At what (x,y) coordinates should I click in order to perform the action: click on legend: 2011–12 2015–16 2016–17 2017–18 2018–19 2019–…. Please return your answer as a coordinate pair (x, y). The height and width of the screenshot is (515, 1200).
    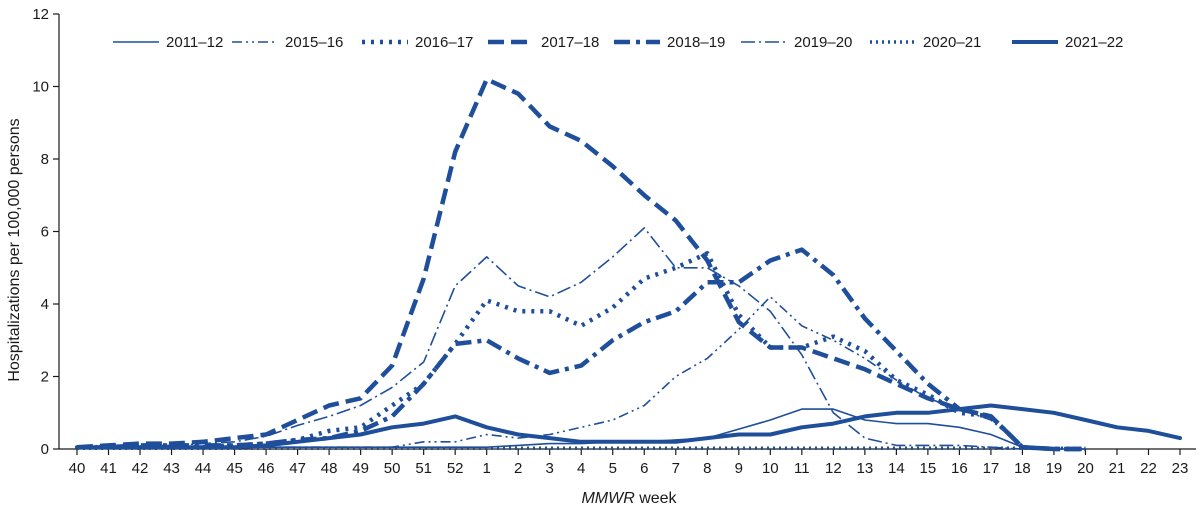
    Looking at the image, I should click on (618, 42).